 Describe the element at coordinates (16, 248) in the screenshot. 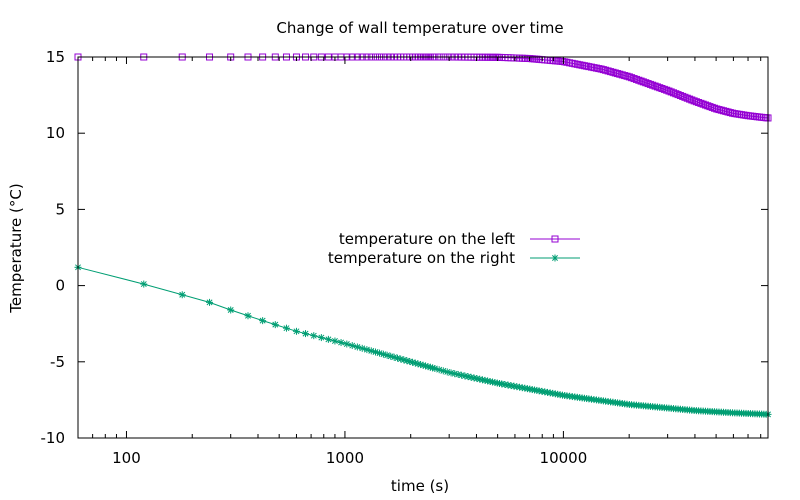

I see `y-axis-label: Temperature (°C)` at that location.